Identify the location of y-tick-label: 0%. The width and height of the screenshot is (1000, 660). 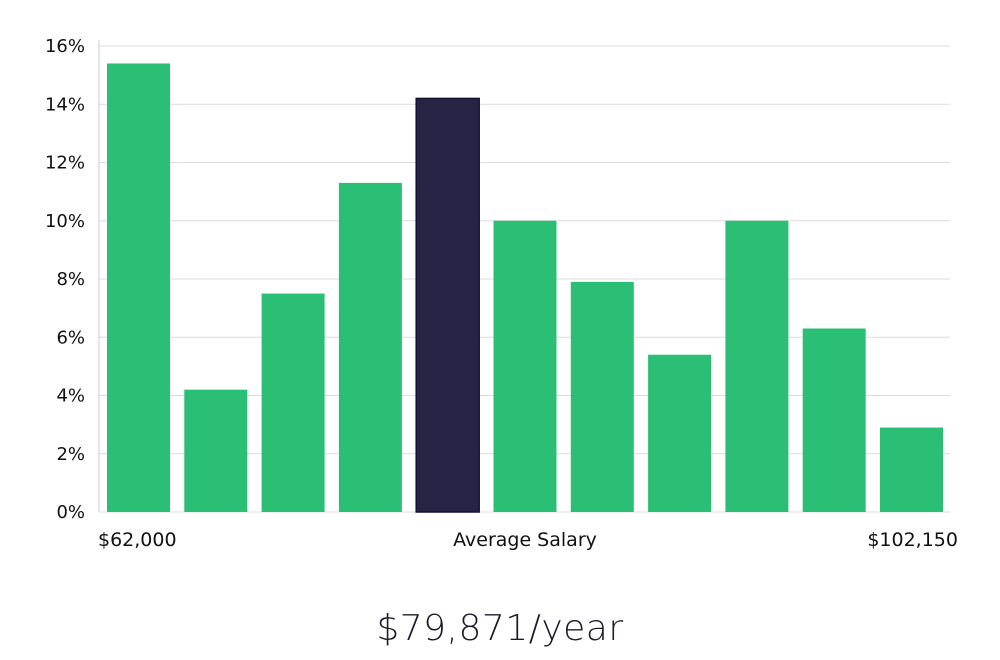
(70, 512).